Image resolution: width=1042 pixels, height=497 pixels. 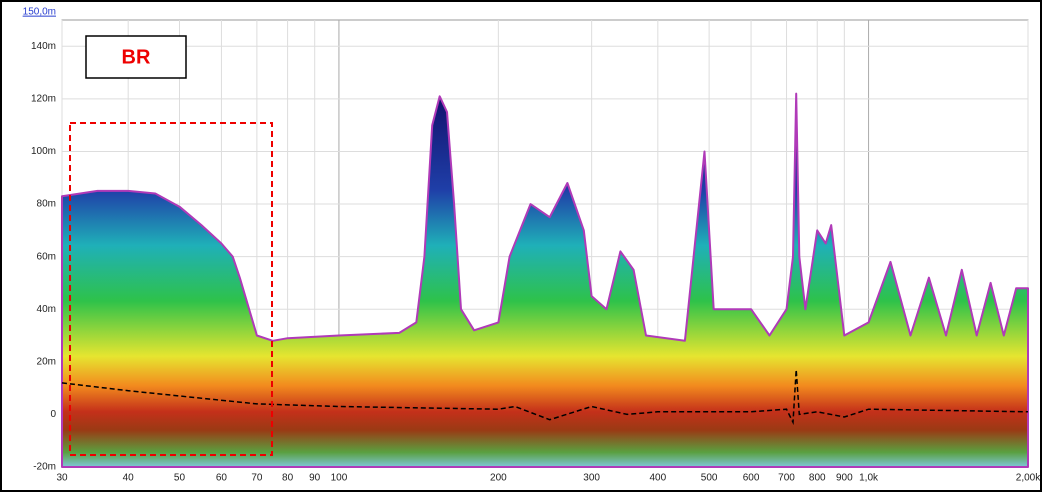 What do you see at coordinates (1028, 478) in the screenshot?
I see `x-tick-label: 2,00k` at bounding box center [1028, 478].